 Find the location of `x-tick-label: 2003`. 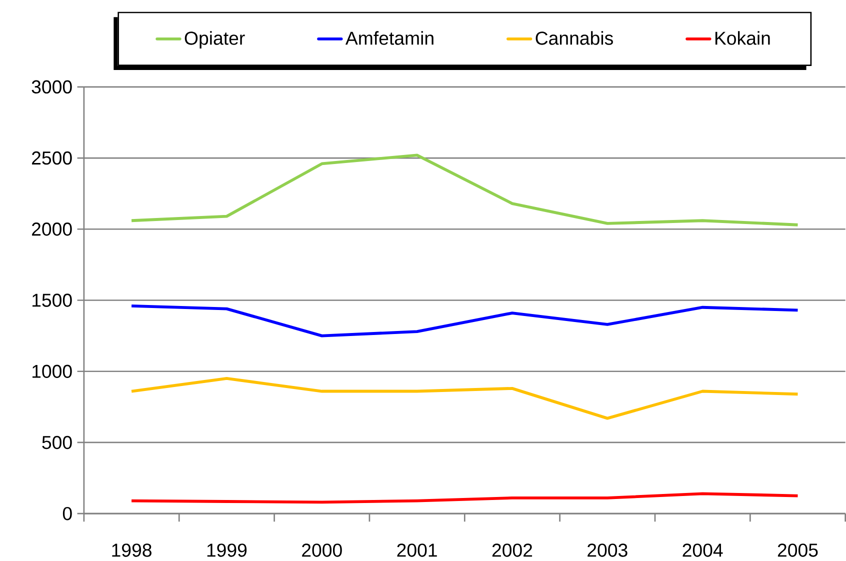

x-tick-label: 2003 is located at coordinates (608, 550).